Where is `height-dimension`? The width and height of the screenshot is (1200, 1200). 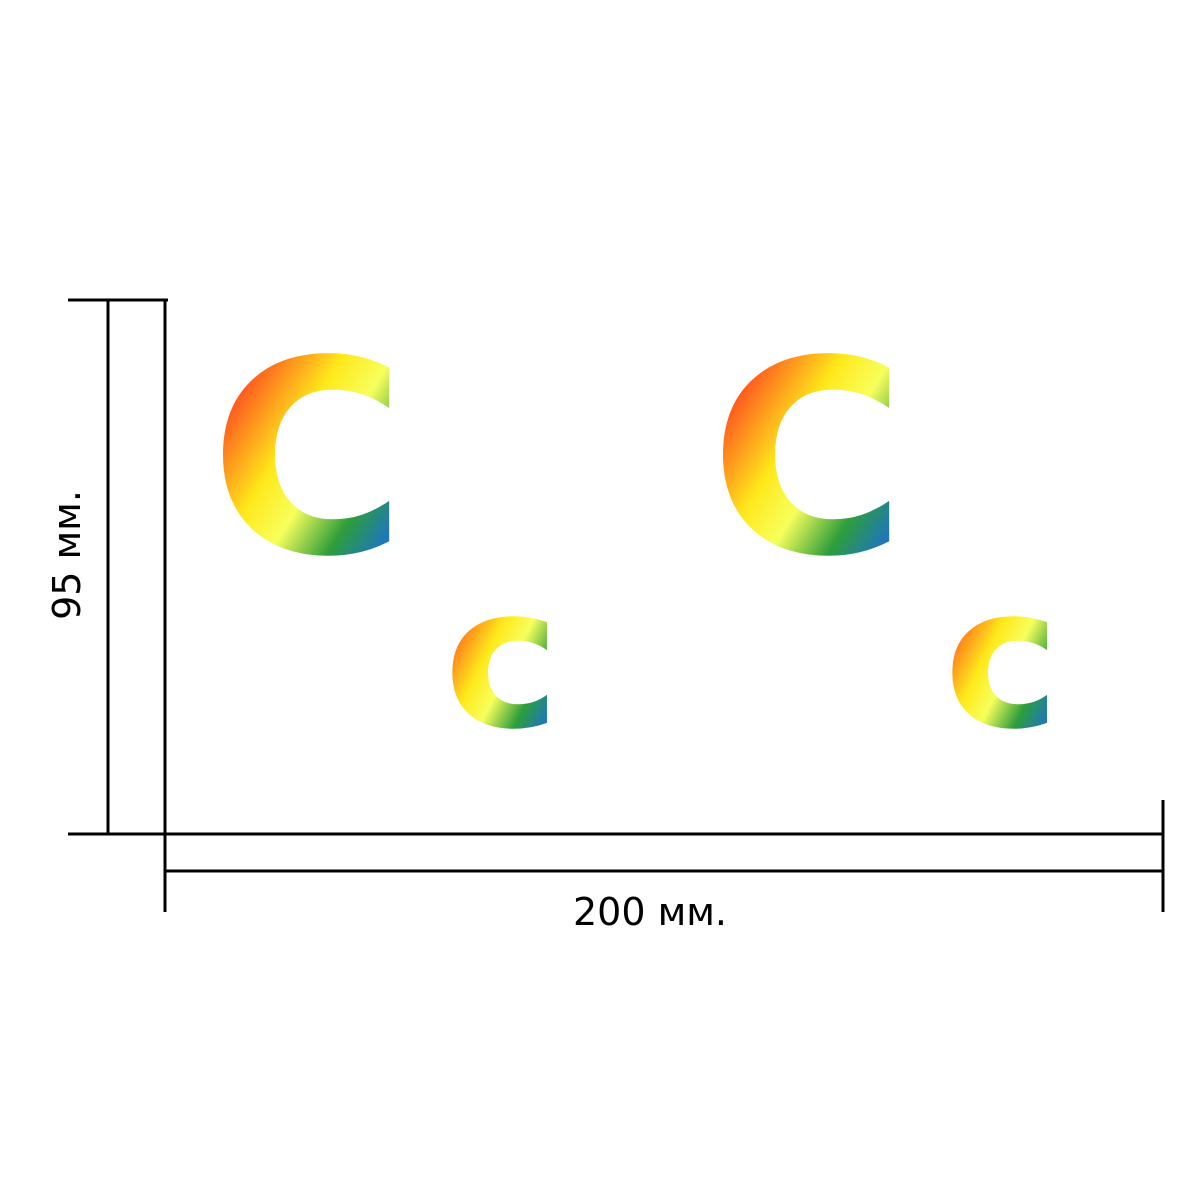
height-dimension is located at coordinates (118, 567).